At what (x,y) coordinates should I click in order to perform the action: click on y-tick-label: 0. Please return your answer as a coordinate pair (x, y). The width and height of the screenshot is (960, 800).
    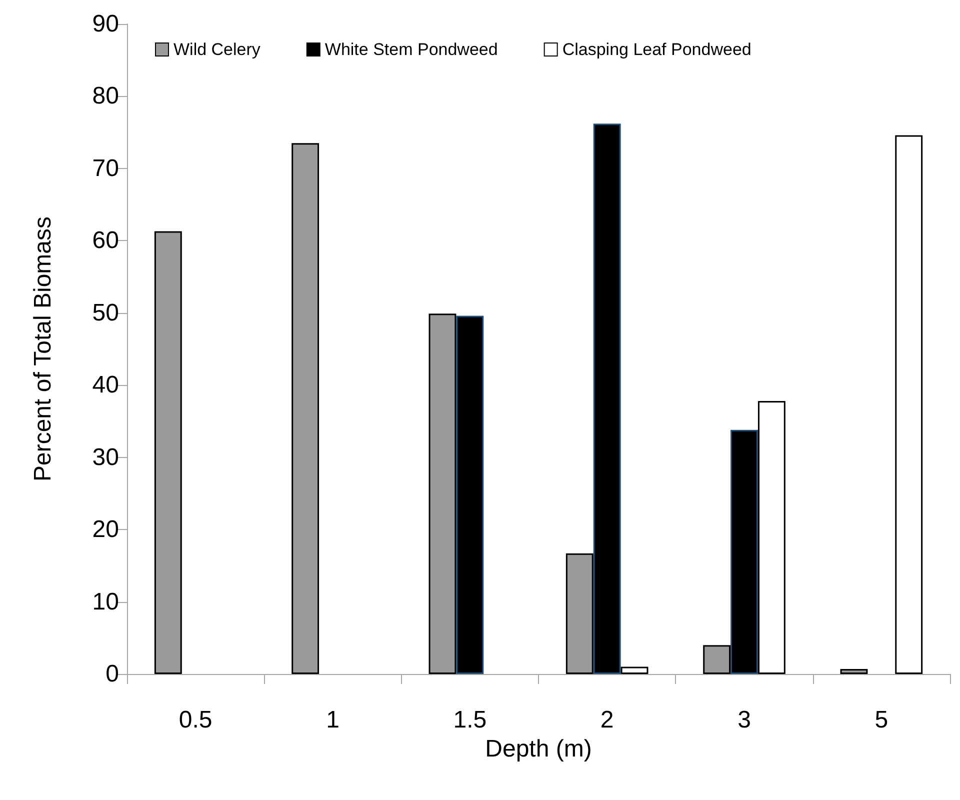
    Looking at the image, I should click on (112, 674).